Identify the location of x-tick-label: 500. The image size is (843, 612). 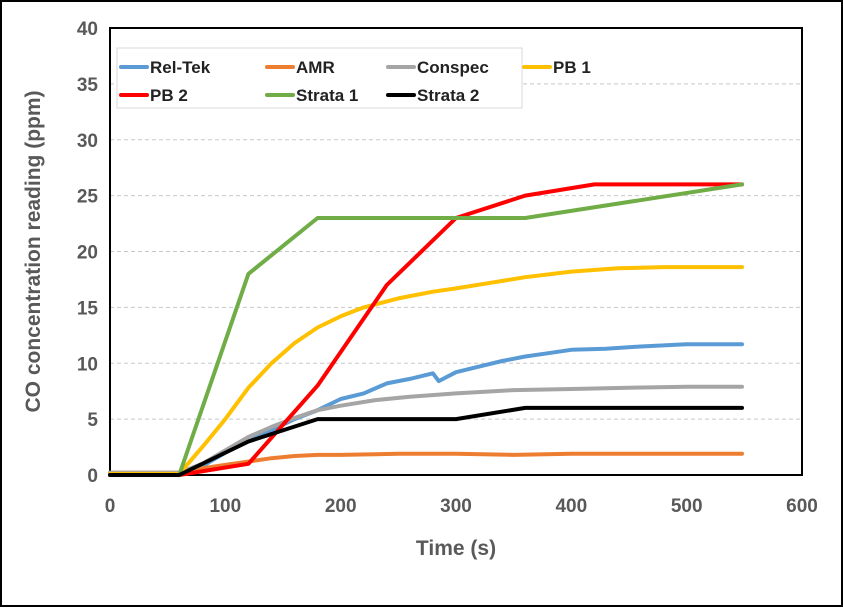
(687, 506).